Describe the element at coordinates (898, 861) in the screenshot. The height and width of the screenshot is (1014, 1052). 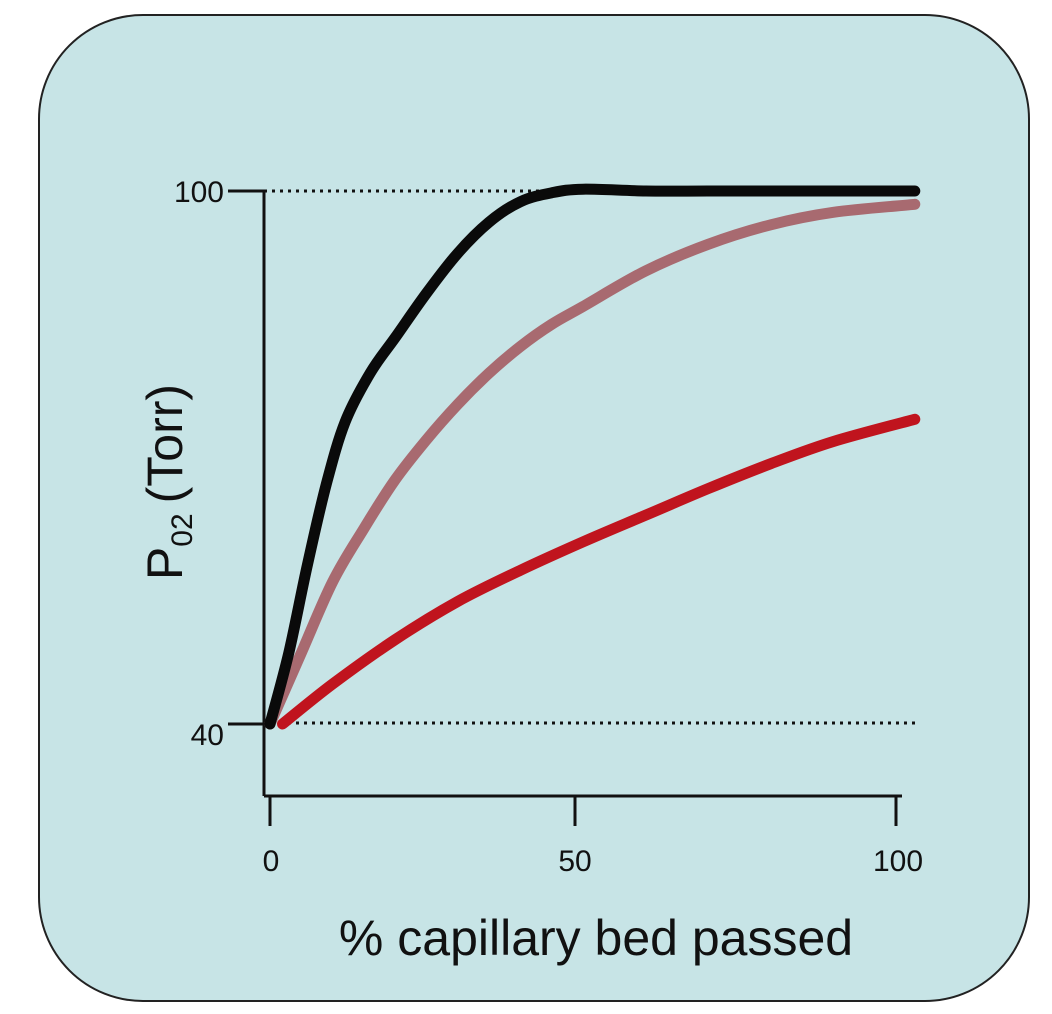
I see `x-tick-label-100: 100` at that location.